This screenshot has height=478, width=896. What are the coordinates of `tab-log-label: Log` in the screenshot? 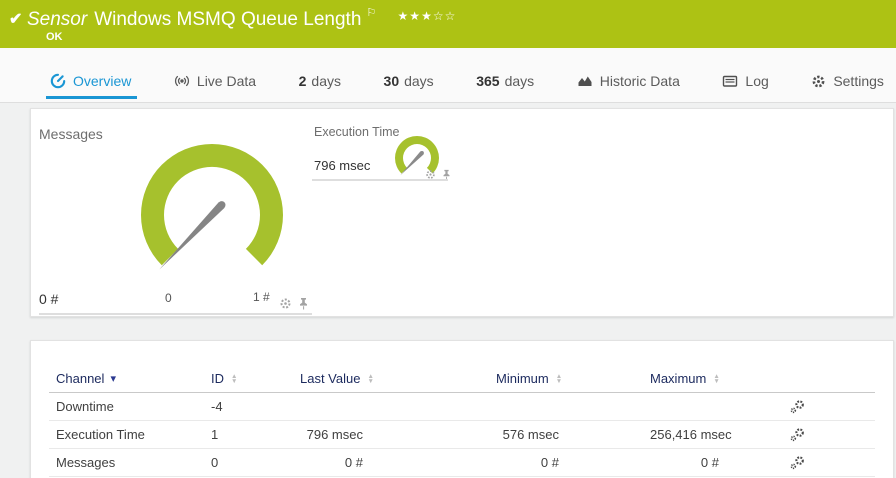 It's located at (757, 81).